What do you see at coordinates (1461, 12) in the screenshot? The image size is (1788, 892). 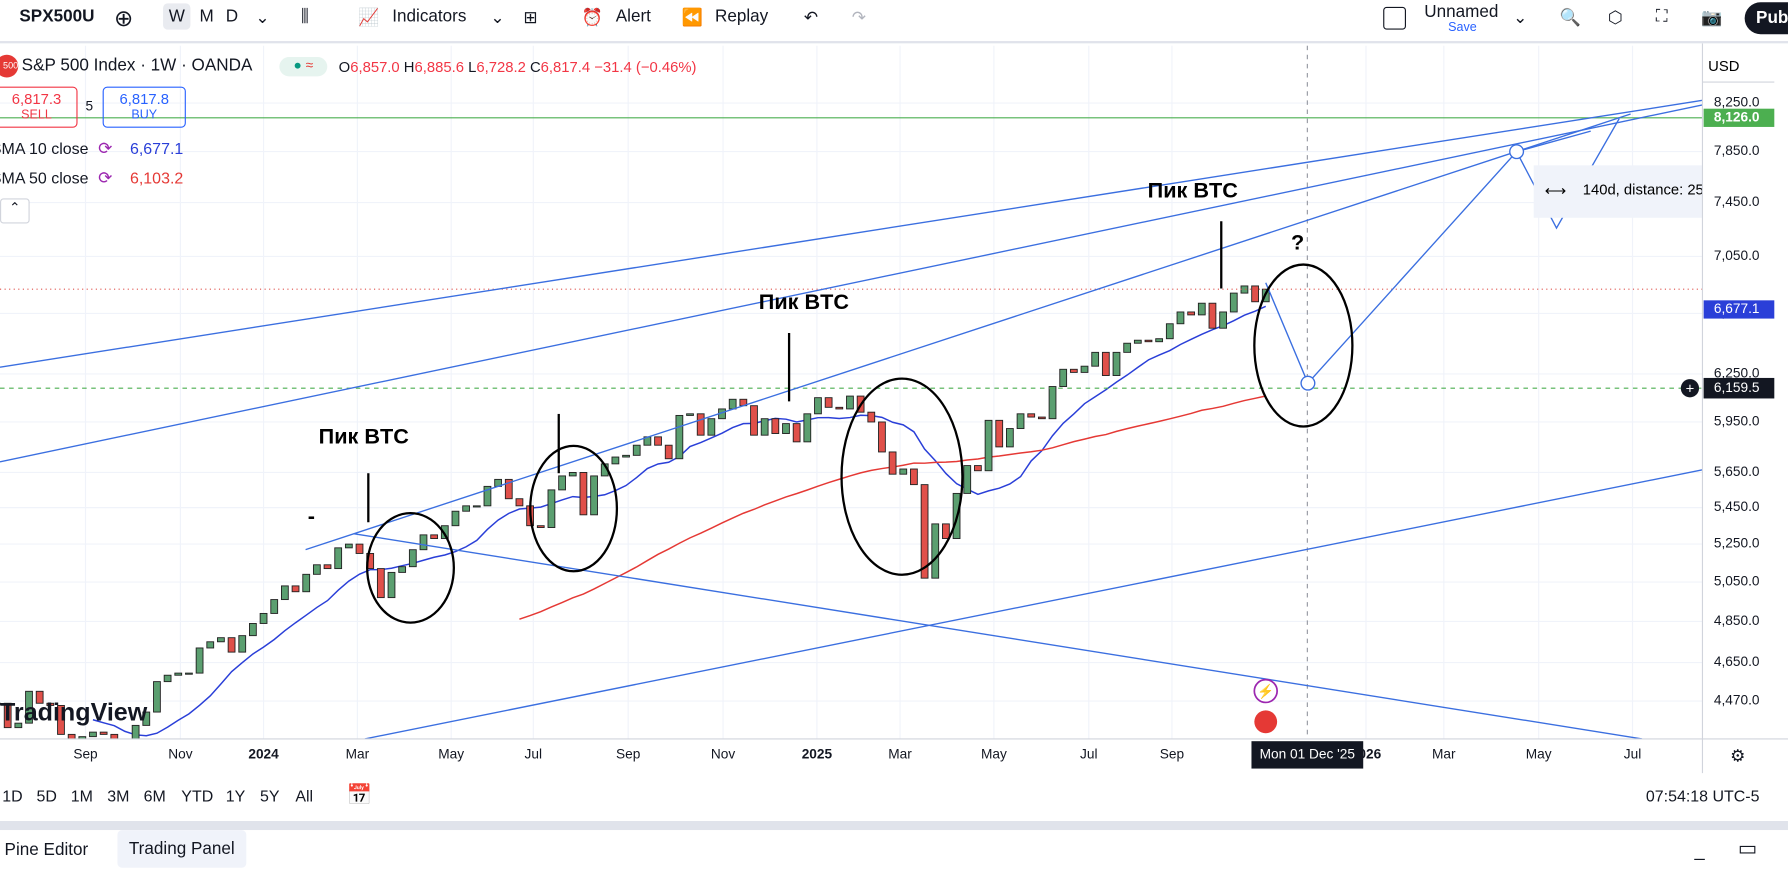 I see `layout-name: Unnamed` at bounding box center [1461, 12].